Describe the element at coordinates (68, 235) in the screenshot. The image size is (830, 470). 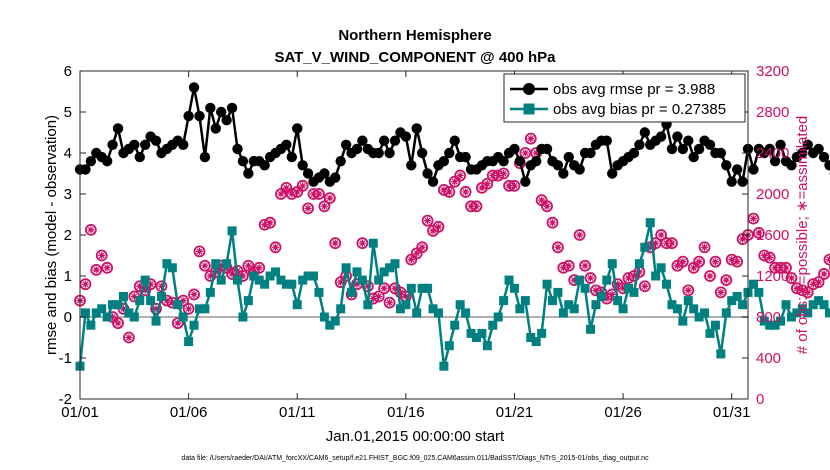
I see `y-tick-label: 2` at that location.